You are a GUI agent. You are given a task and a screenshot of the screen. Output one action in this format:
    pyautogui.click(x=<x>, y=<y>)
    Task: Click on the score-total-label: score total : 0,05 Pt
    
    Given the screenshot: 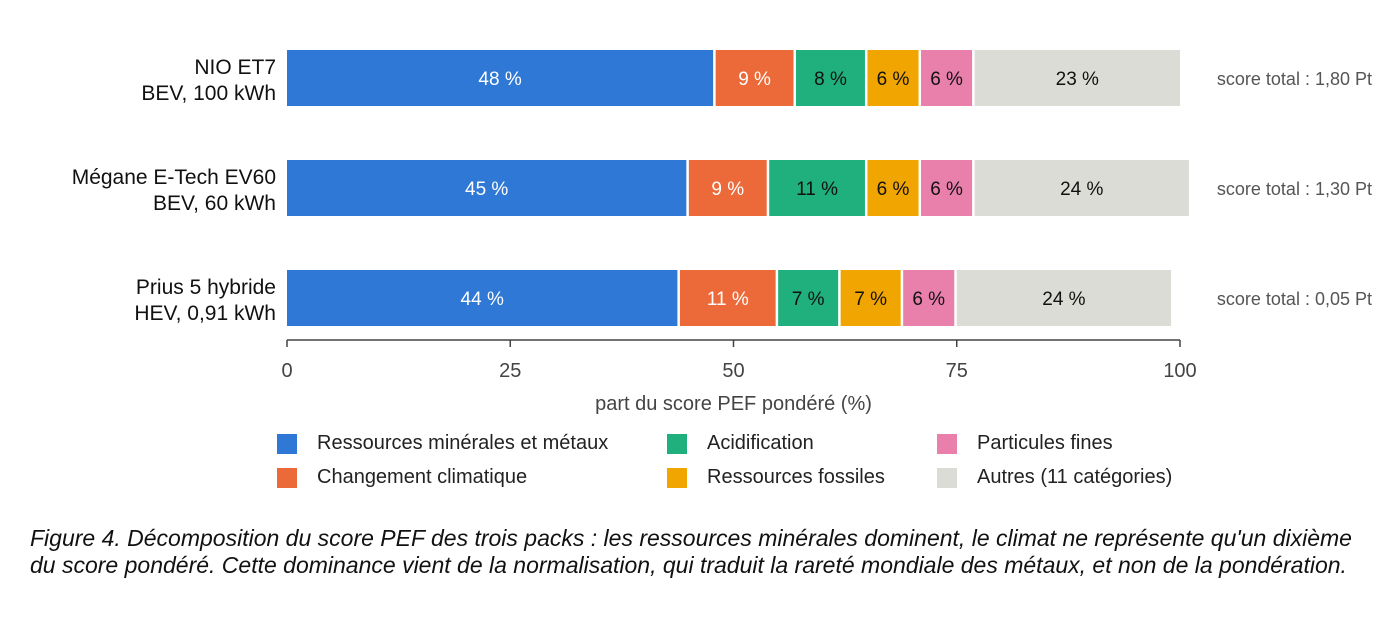 What is the action you would take?
    pyautogui.click(x=1294, y=299)
    